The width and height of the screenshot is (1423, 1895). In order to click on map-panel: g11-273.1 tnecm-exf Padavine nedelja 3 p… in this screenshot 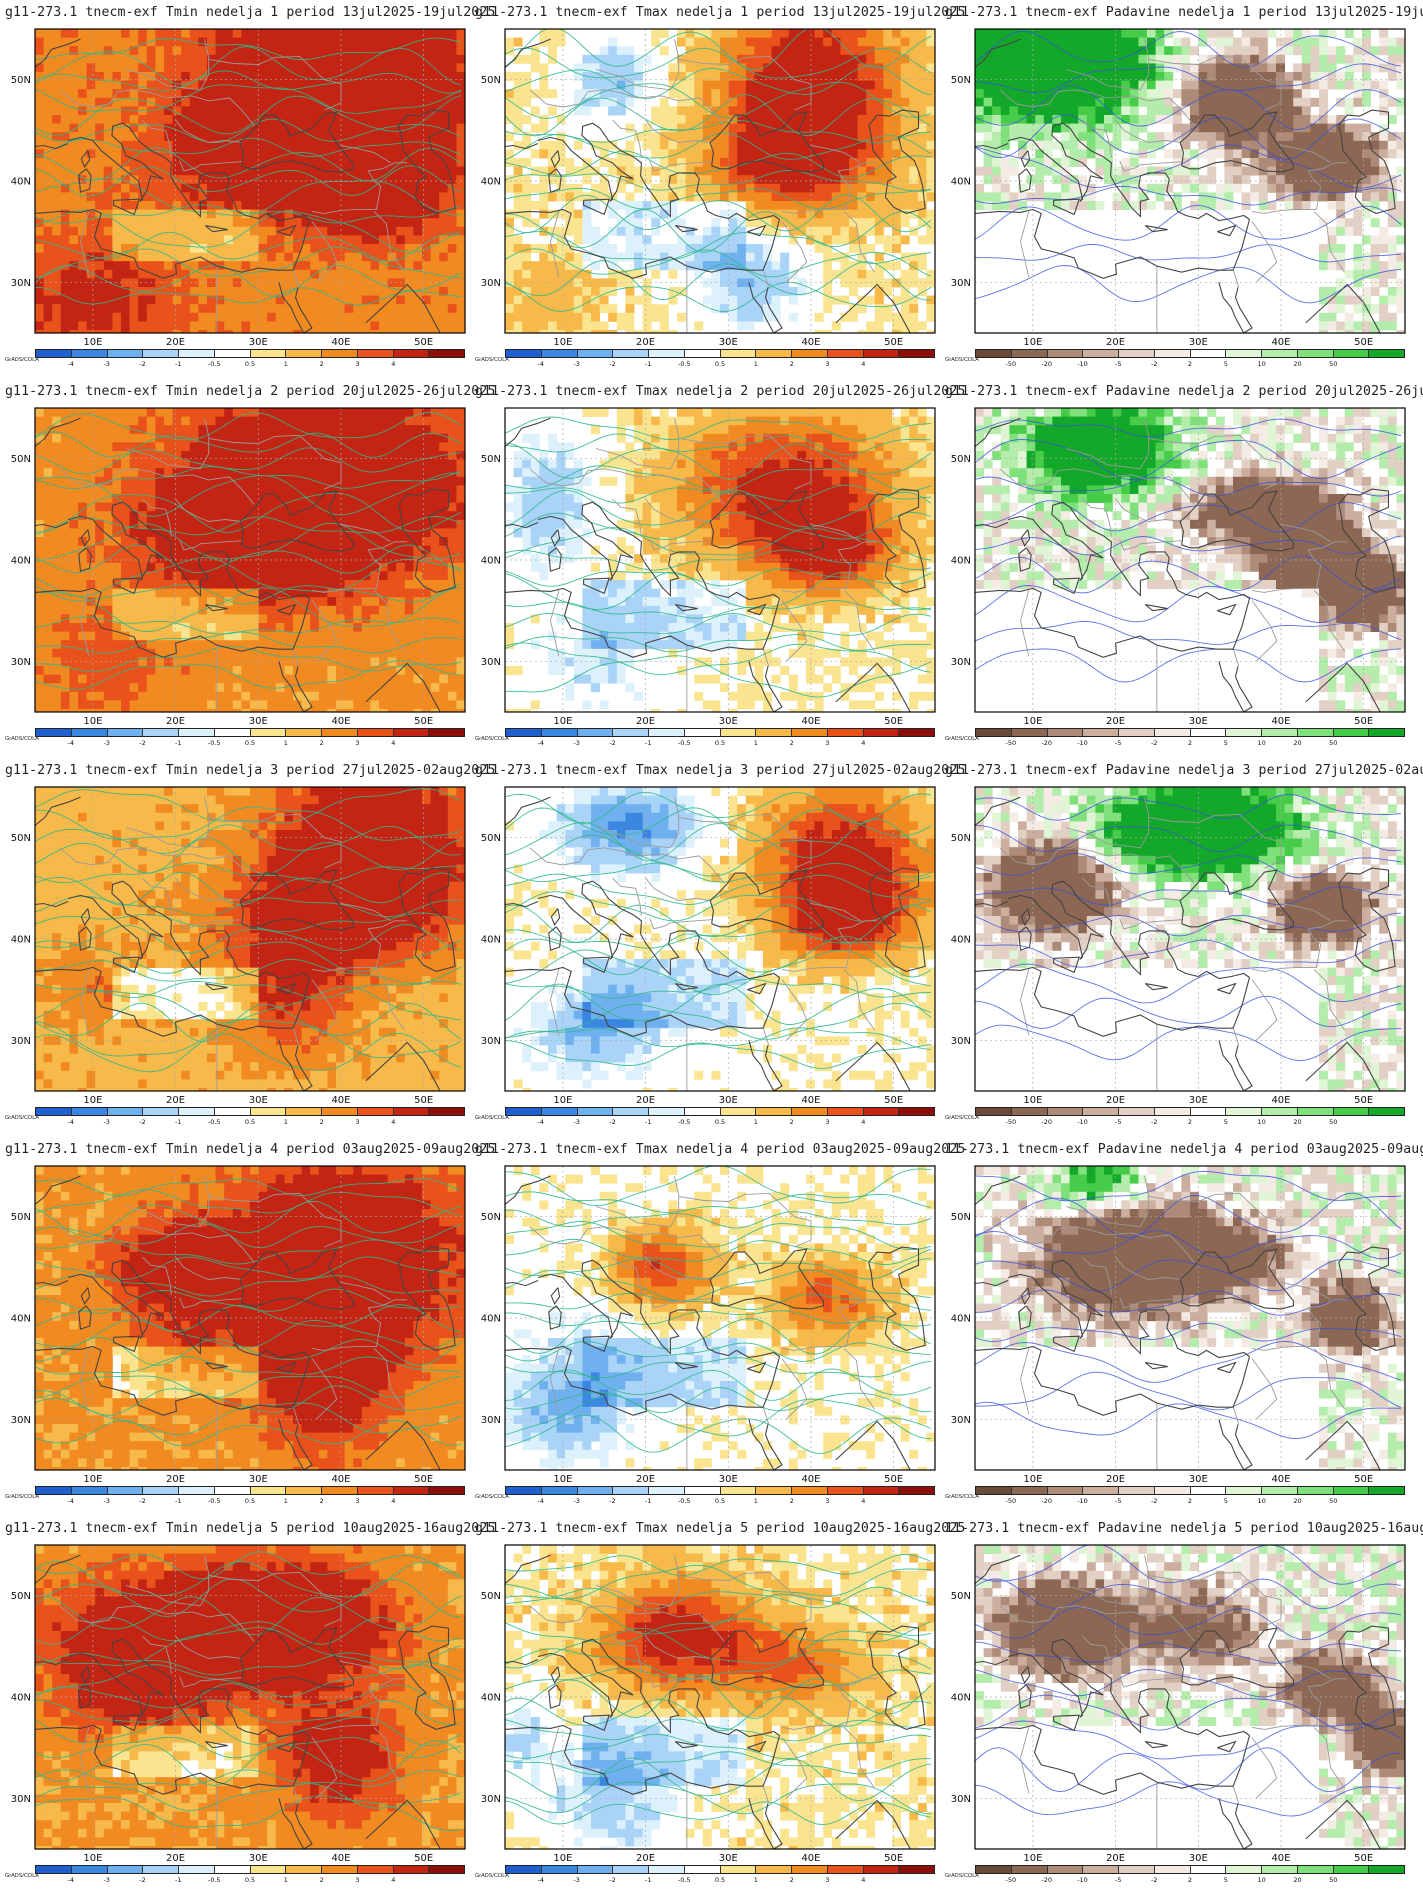, I will do `click(1184, 948)`.